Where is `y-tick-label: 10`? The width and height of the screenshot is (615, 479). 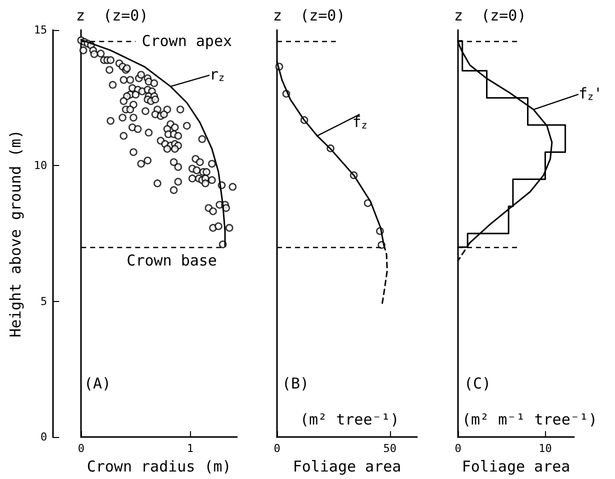 y-tick-label: 10 is located at coordinates (41, 165).